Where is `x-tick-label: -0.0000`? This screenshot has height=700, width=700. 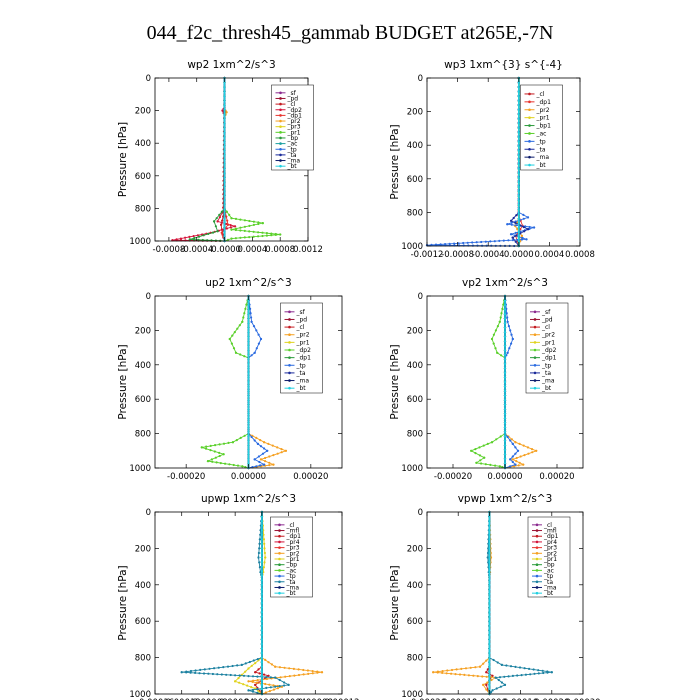
x-tick-label: -0.0000 is located at coordinates (224, 250).